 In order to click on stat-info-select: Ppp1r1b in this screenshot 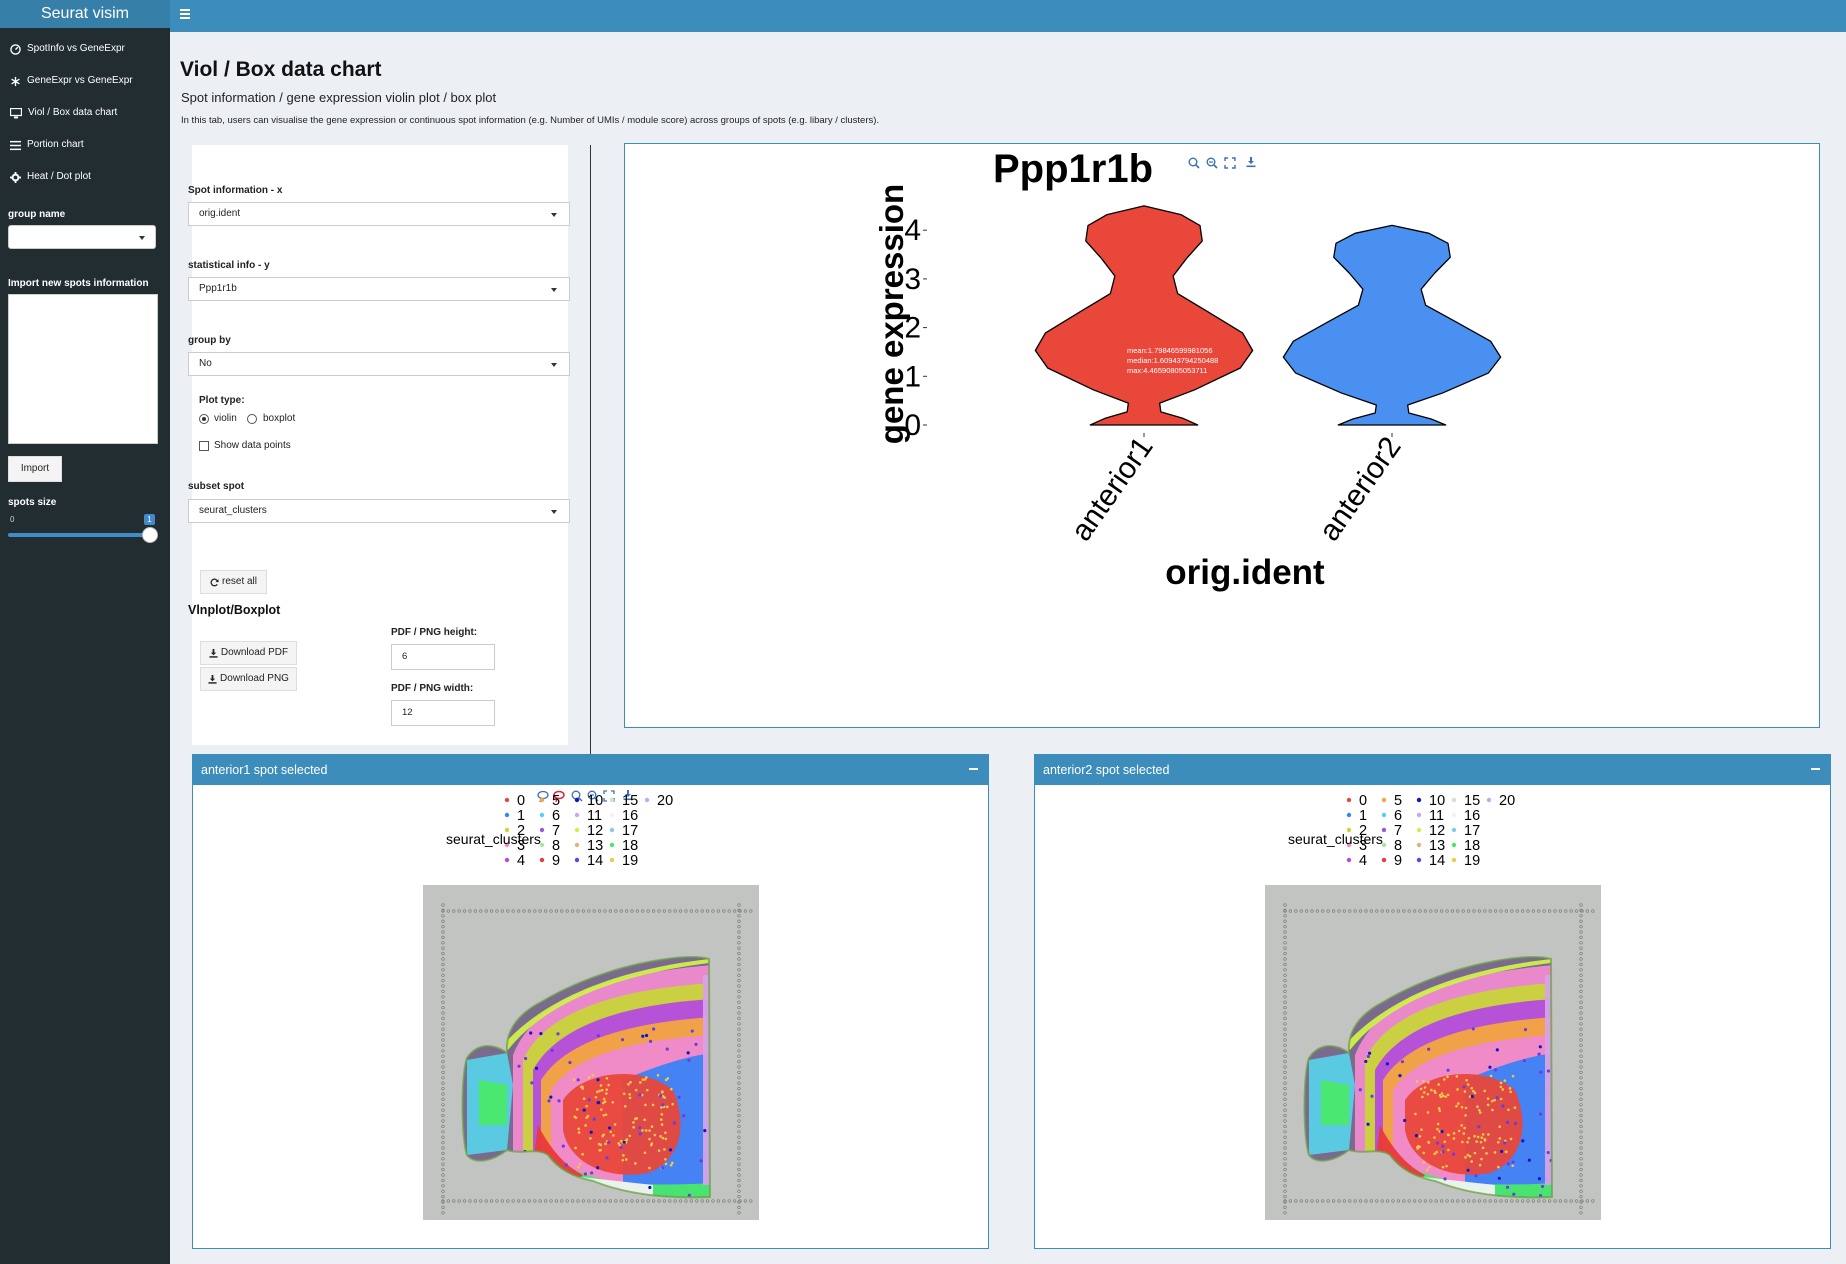, I will do `click(379, 289)`.